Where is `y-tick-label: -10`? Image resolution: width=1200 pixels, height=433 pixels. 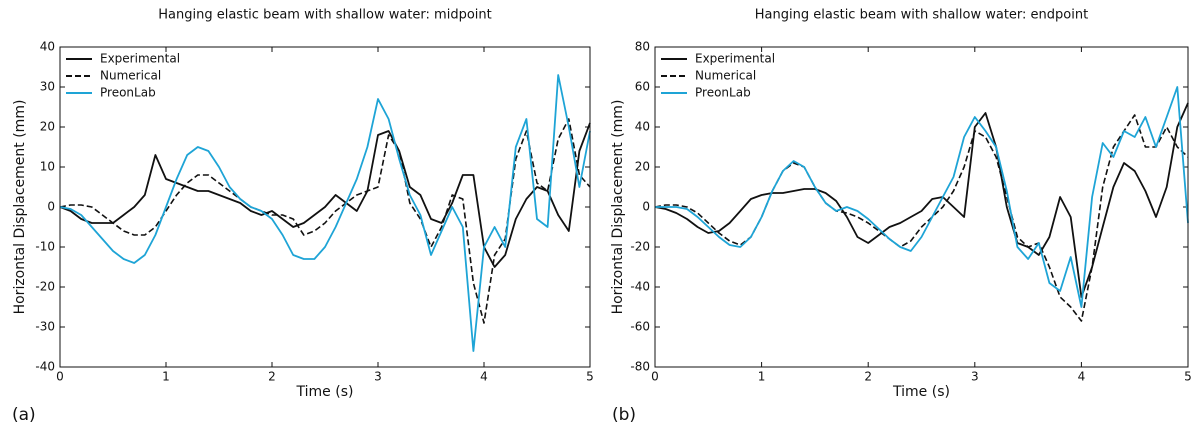 y-tick-label: -10 is located at coordinates (45, 247).